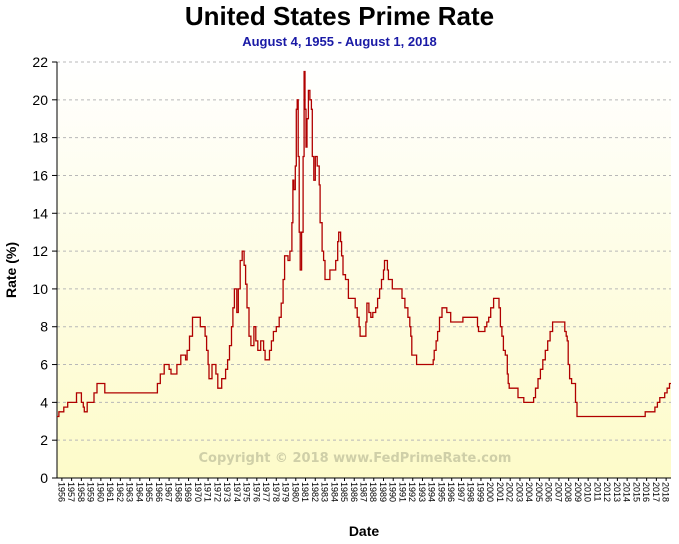 The width and height of the screenshot is (679, 544). What do you see at coordinates (441, 492) in the screenshot?
I see `x-tick-label: 1995` at bounding box center [441, 492].